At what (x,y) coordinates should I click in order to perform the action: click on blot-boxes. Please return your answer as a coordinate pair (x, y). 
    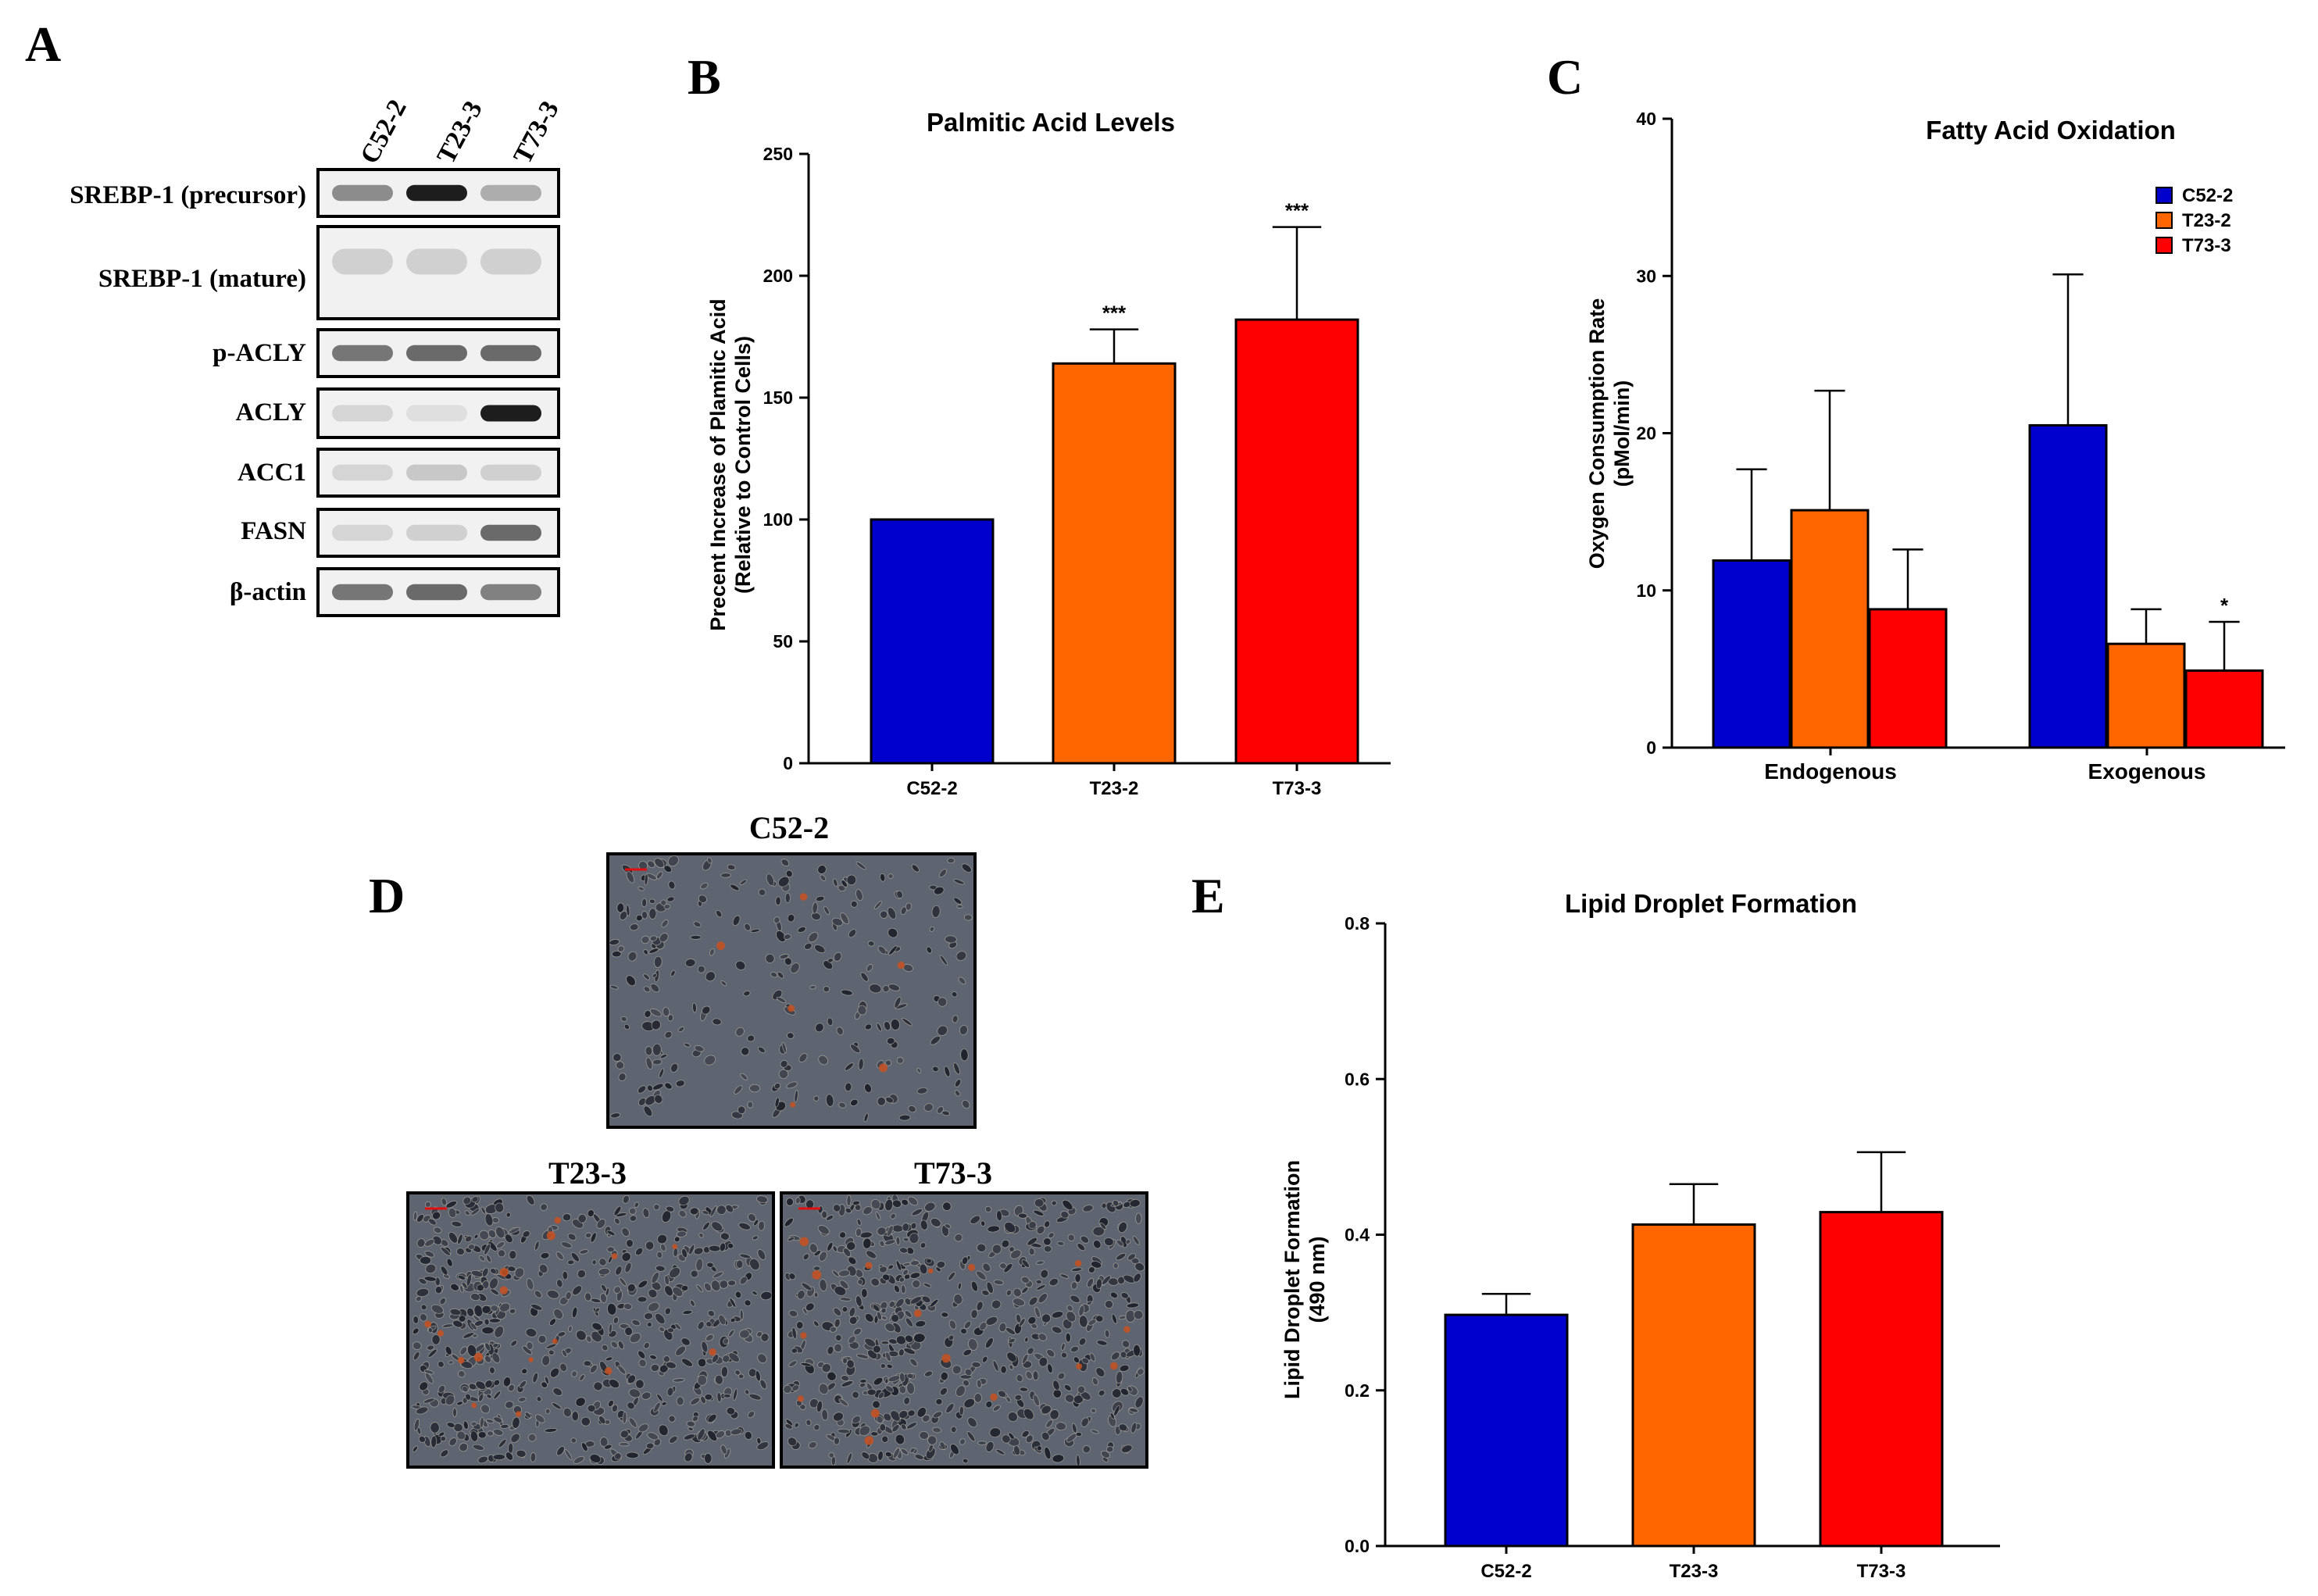
    Looking at the image, I should click on (438, 392).